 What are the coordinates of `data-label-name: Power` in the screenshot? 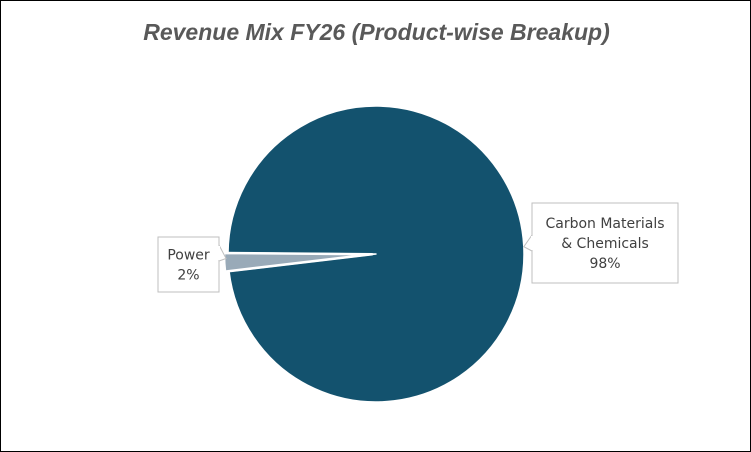 It's located at (188, 256).